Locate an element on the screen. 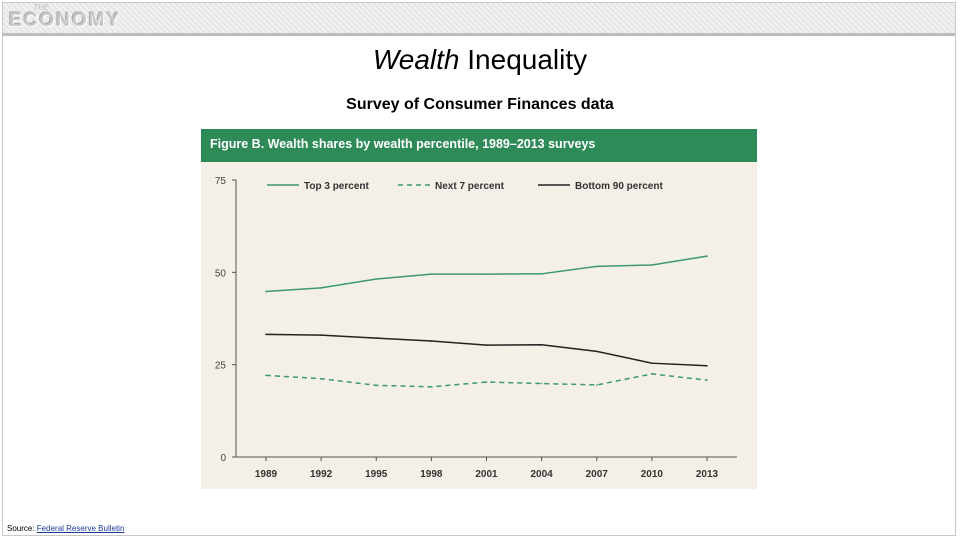  legend-label-bottom-90-percent: Bottom 90 percent is located at coordinates (619, 186).